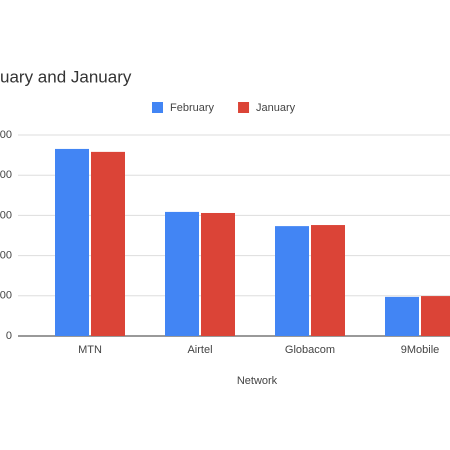  What do you see at coordinates (192, 108) in the screenshot?
I see `legend-label: February` at bounding box center [192, 108].